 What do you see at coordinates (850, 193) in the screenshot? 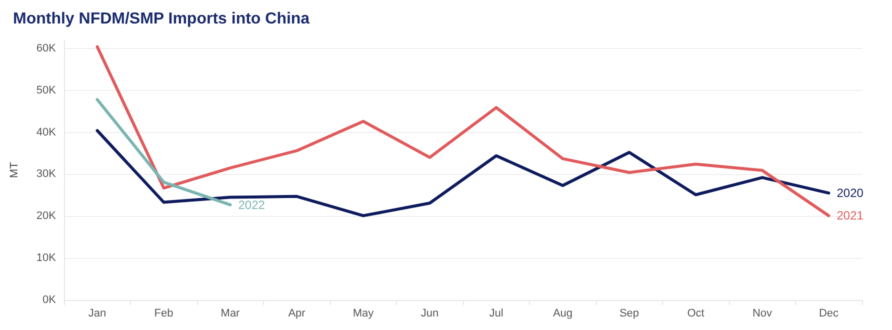
I see `series-label: 2020` at bounding box center [850, 193].